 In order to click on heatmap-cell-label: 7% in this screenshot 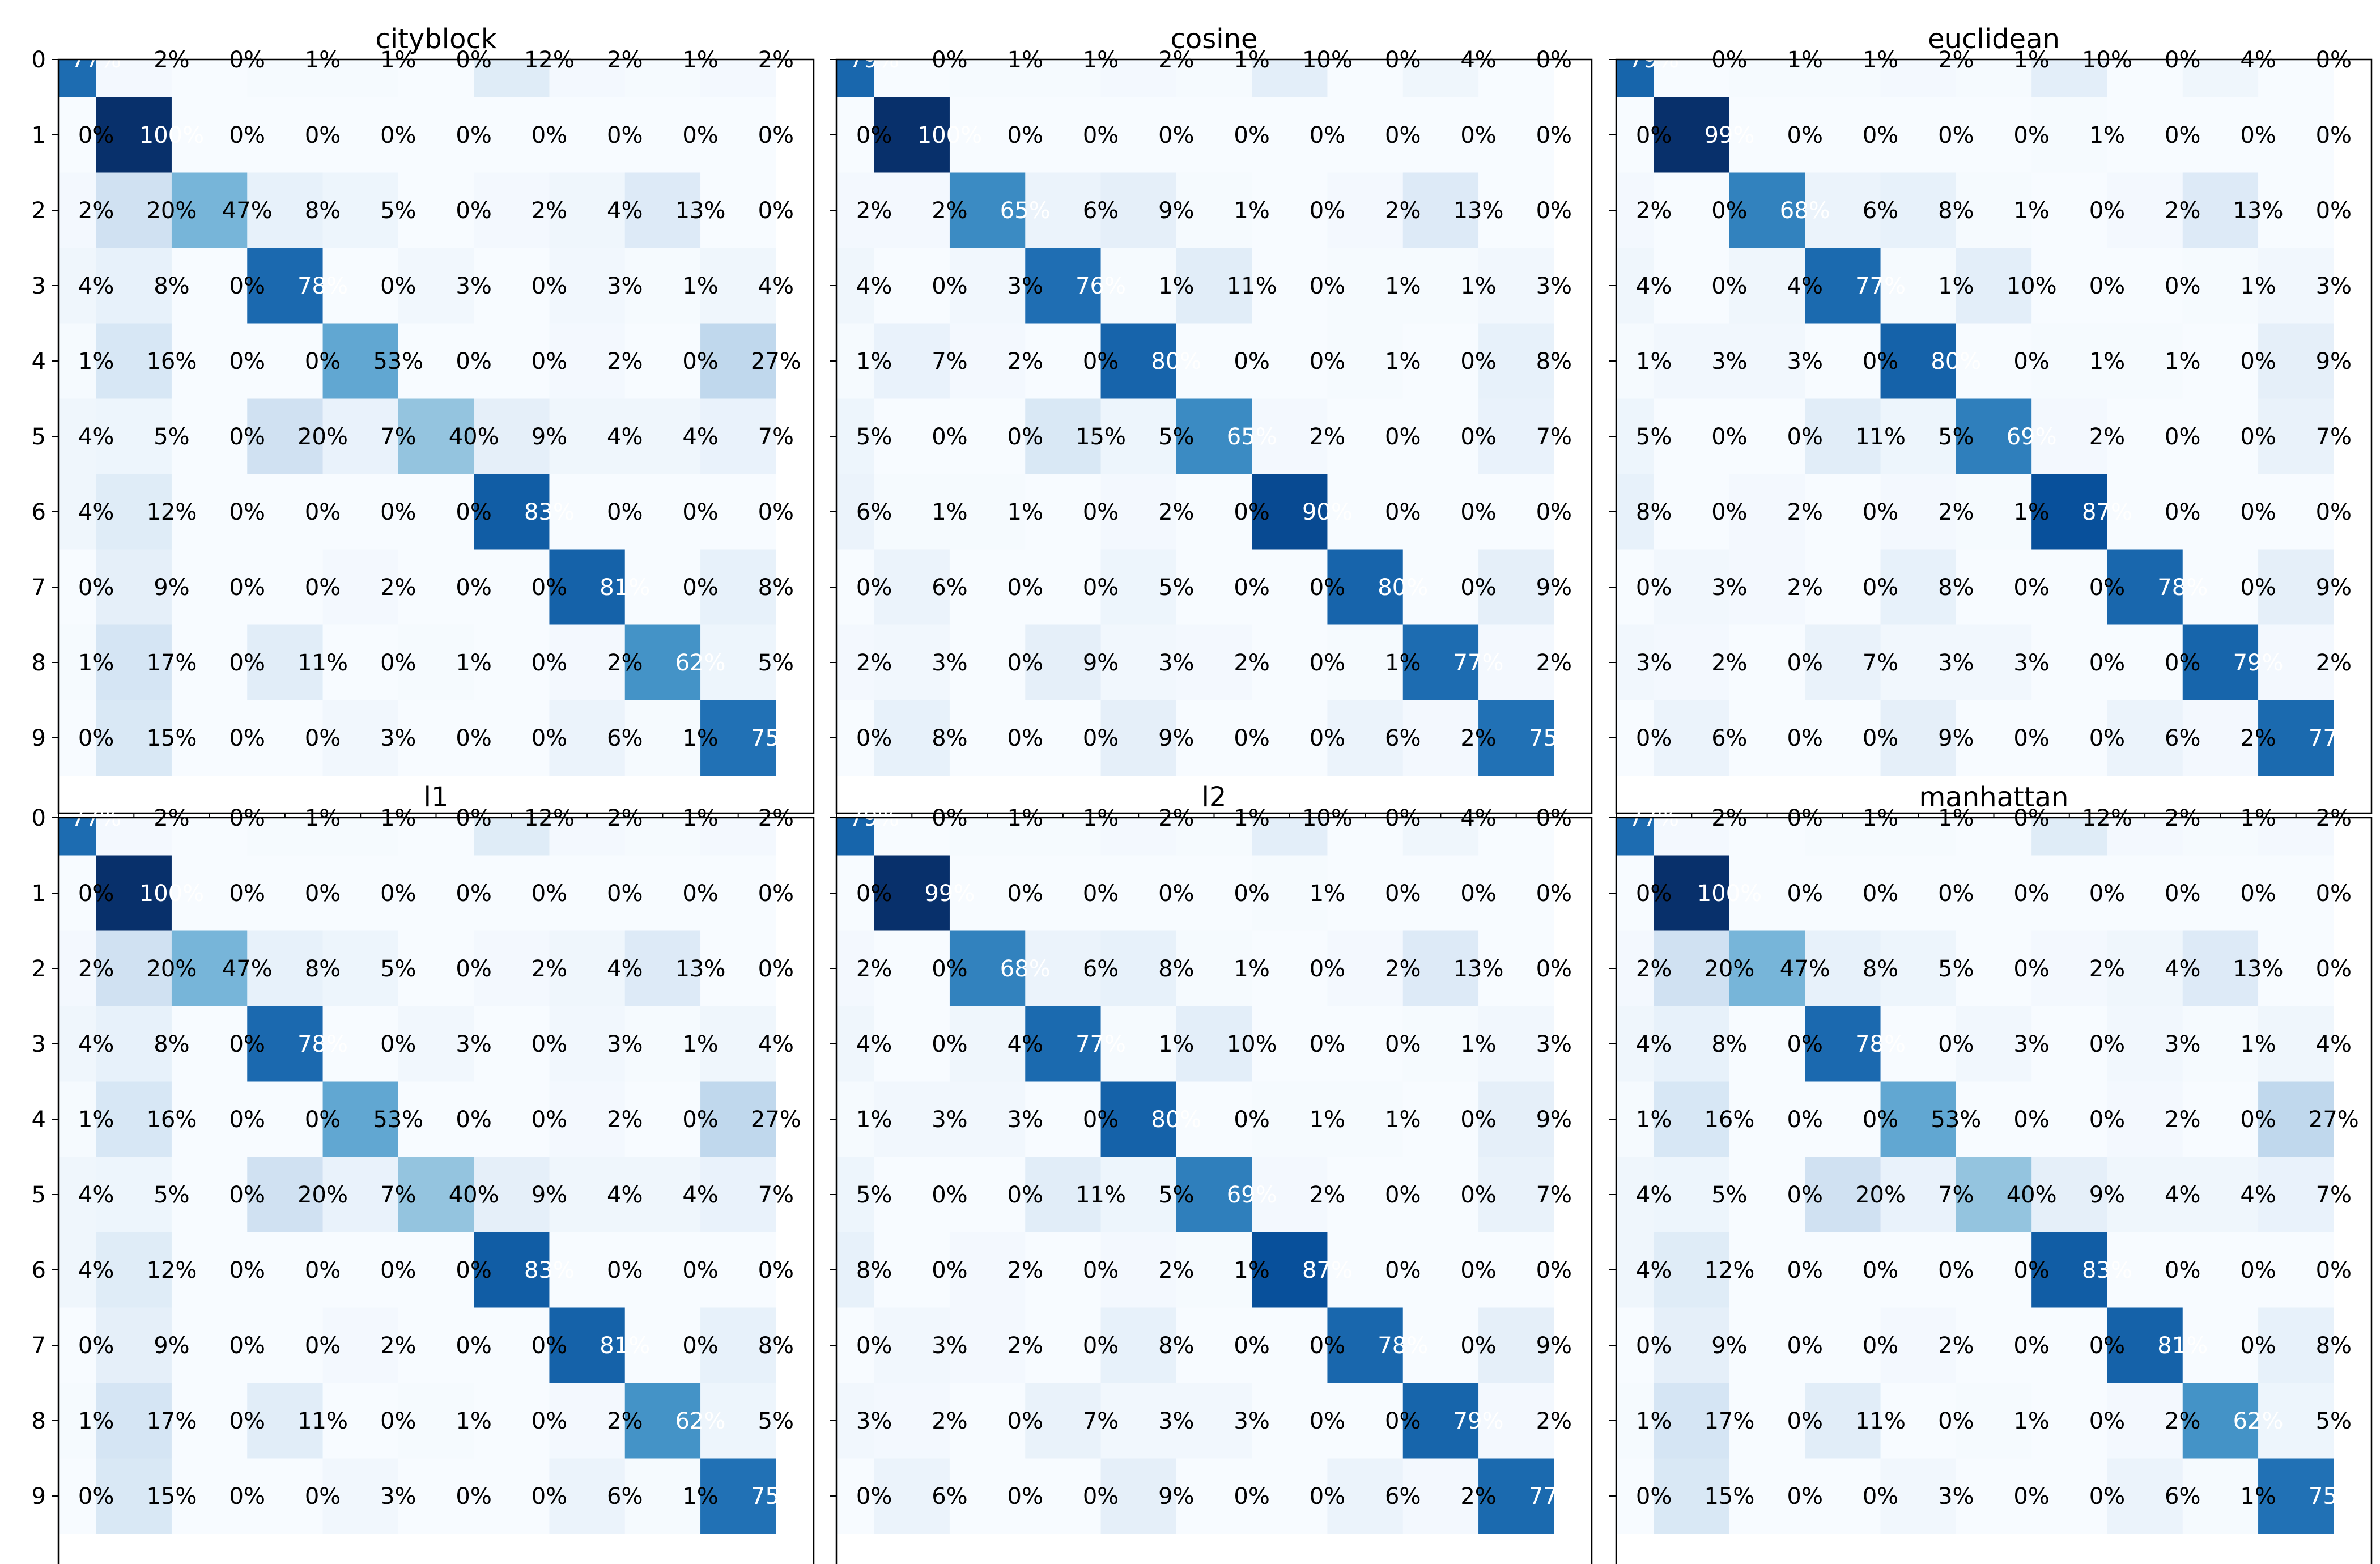, I will do `click(398, 437)`.